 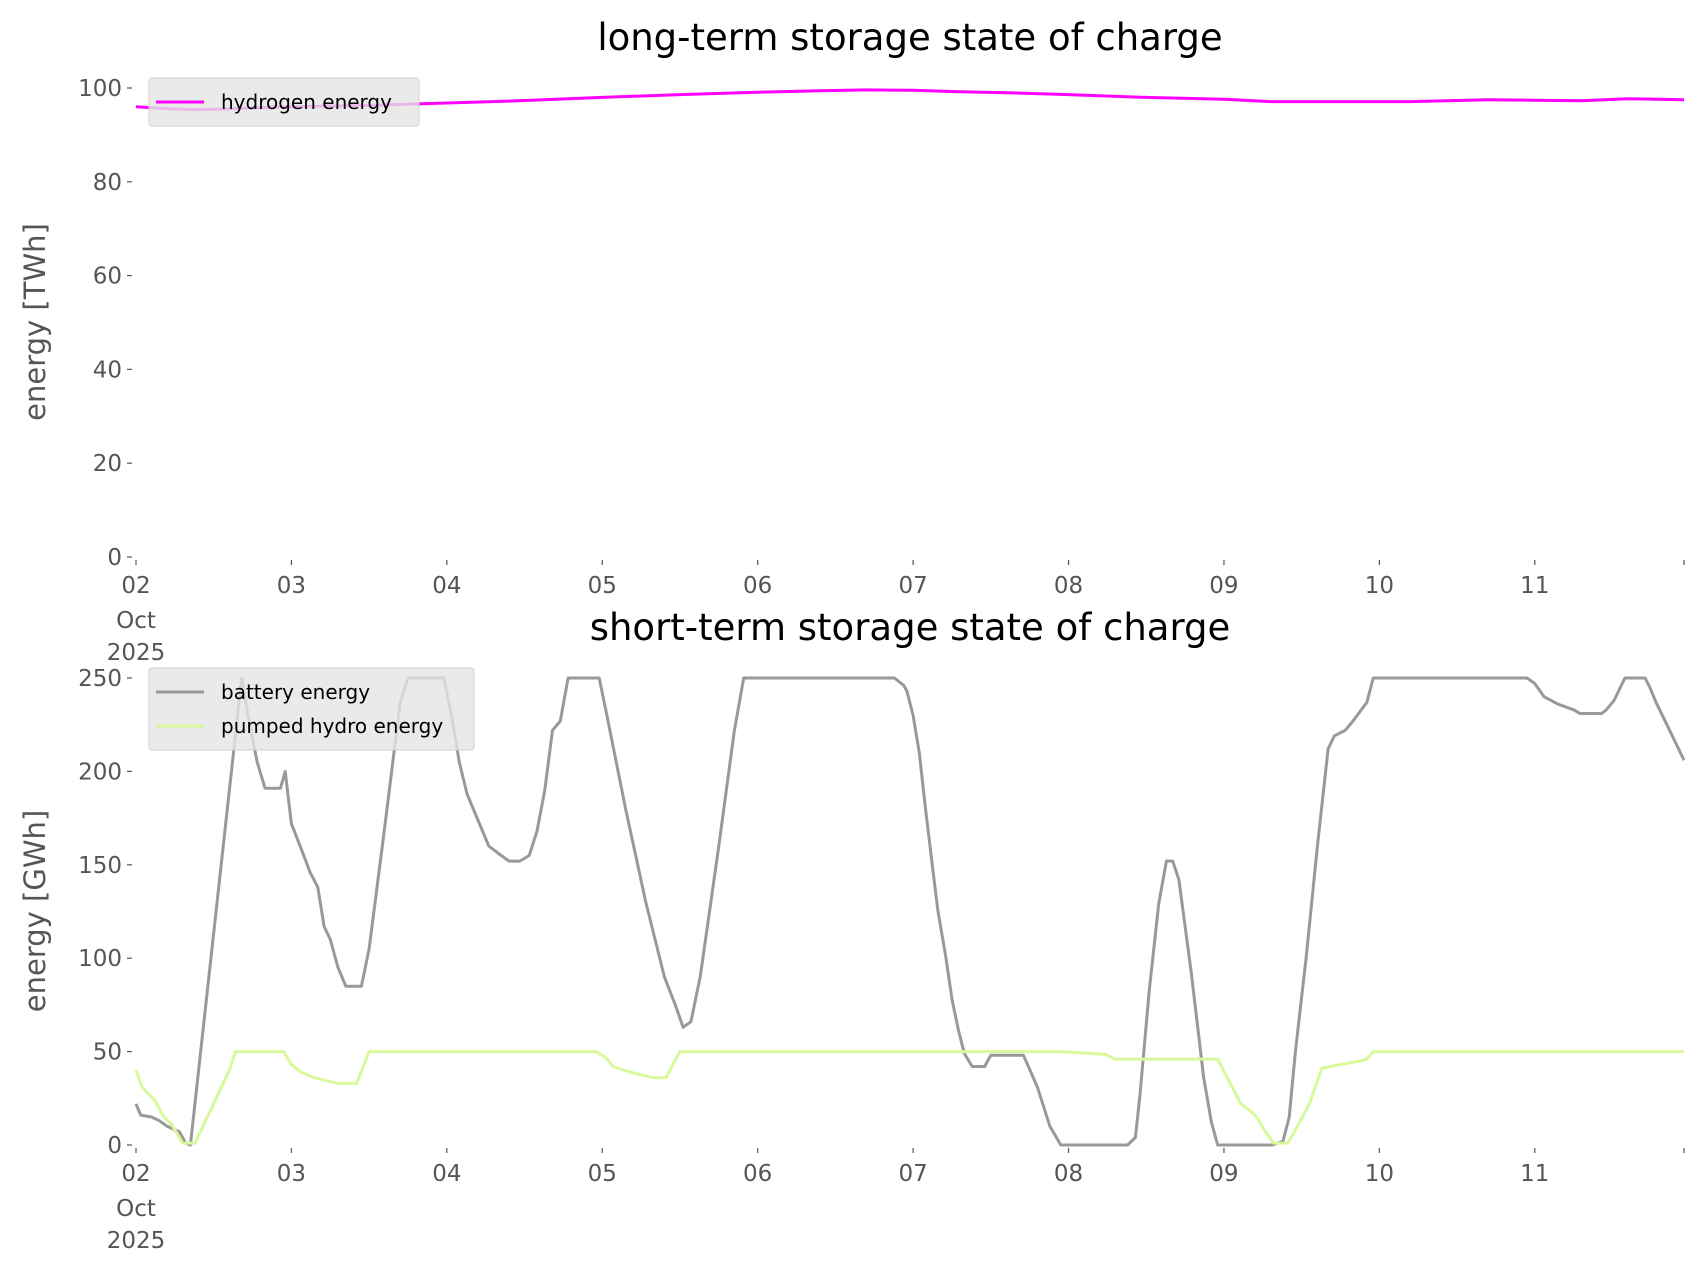 What do you see at coordinates (909, 1097) in the screenshot?
I see `series-line-pumped-hydro-energy` at bounding box center [909, 1097].